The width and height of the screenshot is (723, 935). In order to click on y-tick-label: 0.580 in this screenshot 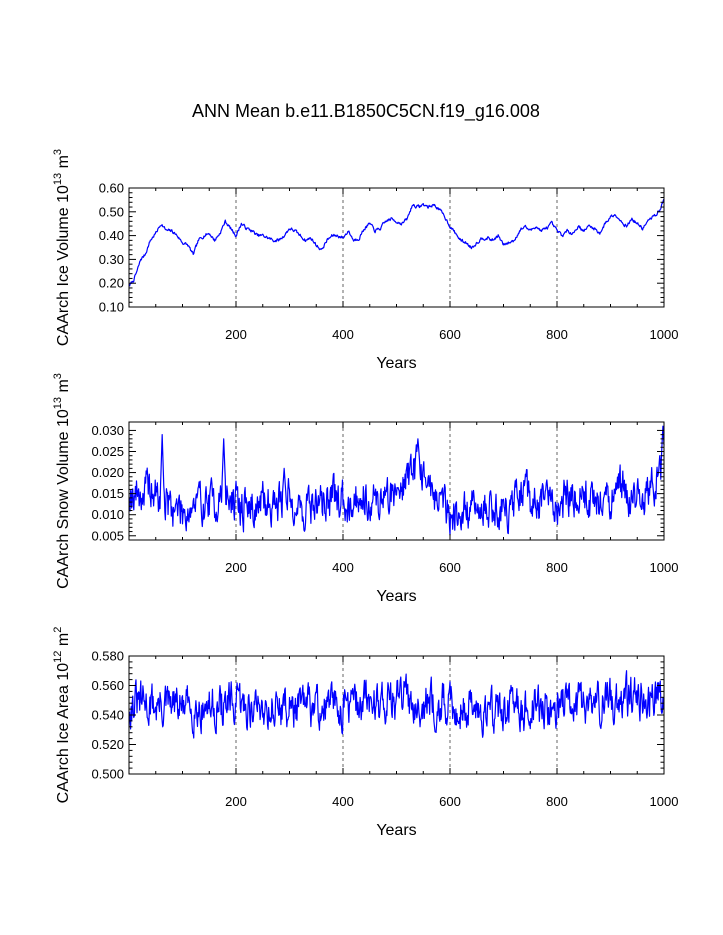, I will do `click(107, 656)`.